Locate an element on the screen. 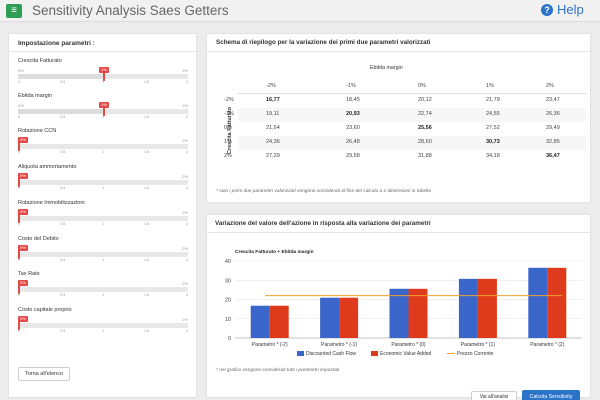 This screenshot has width=600, height=400. help-icon: ? is located at coordinates (547, 10).